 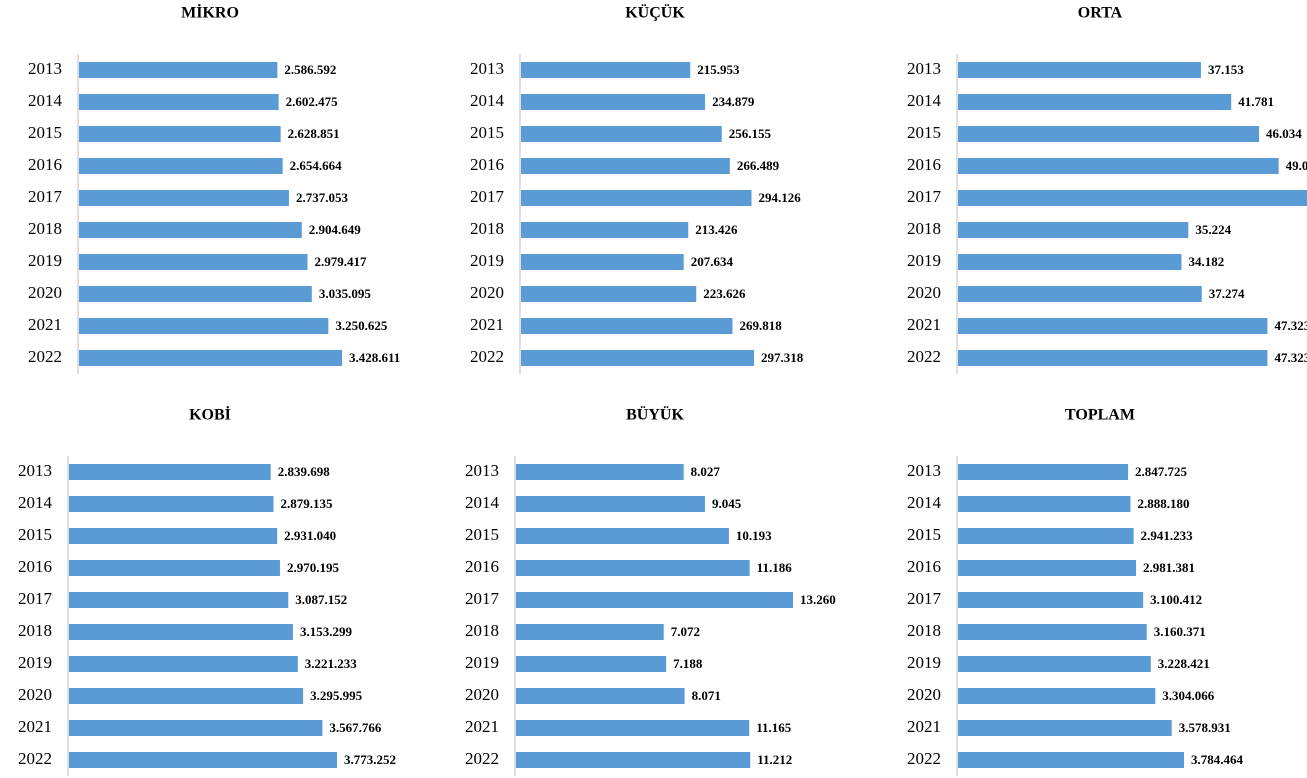 I want to click on data-label: 37.153, so click(x=1226, y=69).